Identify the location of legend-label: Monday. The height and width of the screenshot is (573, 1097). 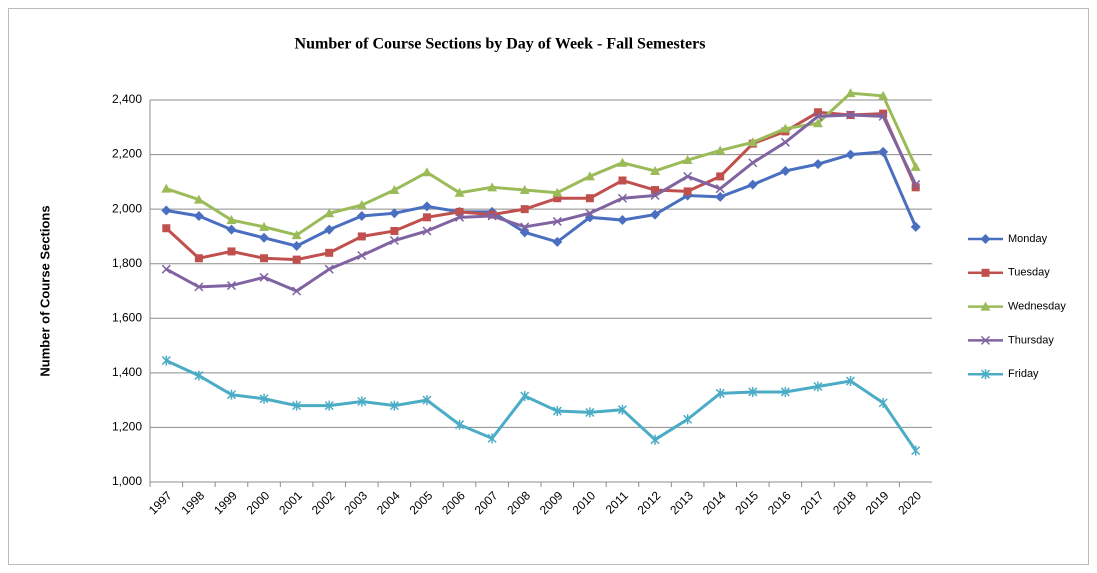
(1028, 239).